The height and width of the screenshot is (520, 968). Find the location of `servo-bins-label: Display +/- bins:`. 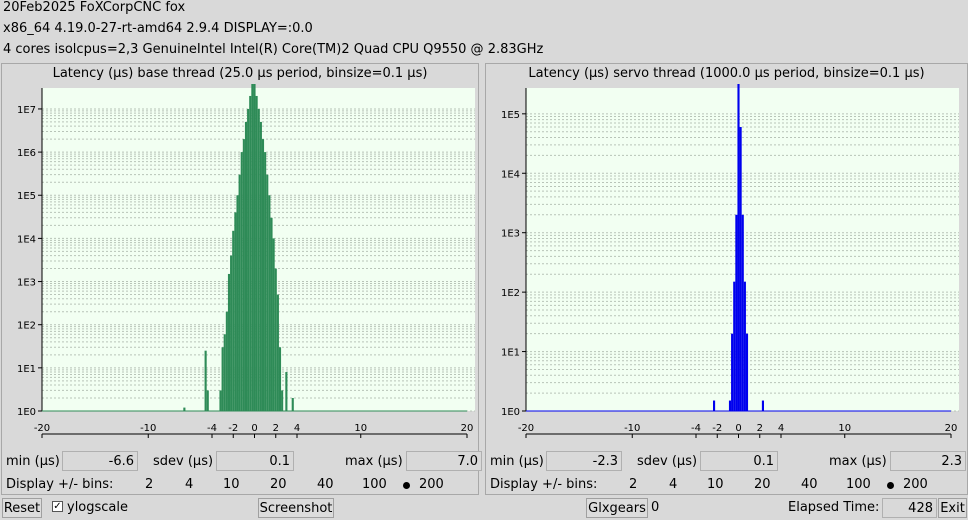

servo-bins-label: Display +/- bins: is located at coordinates (544, 484).